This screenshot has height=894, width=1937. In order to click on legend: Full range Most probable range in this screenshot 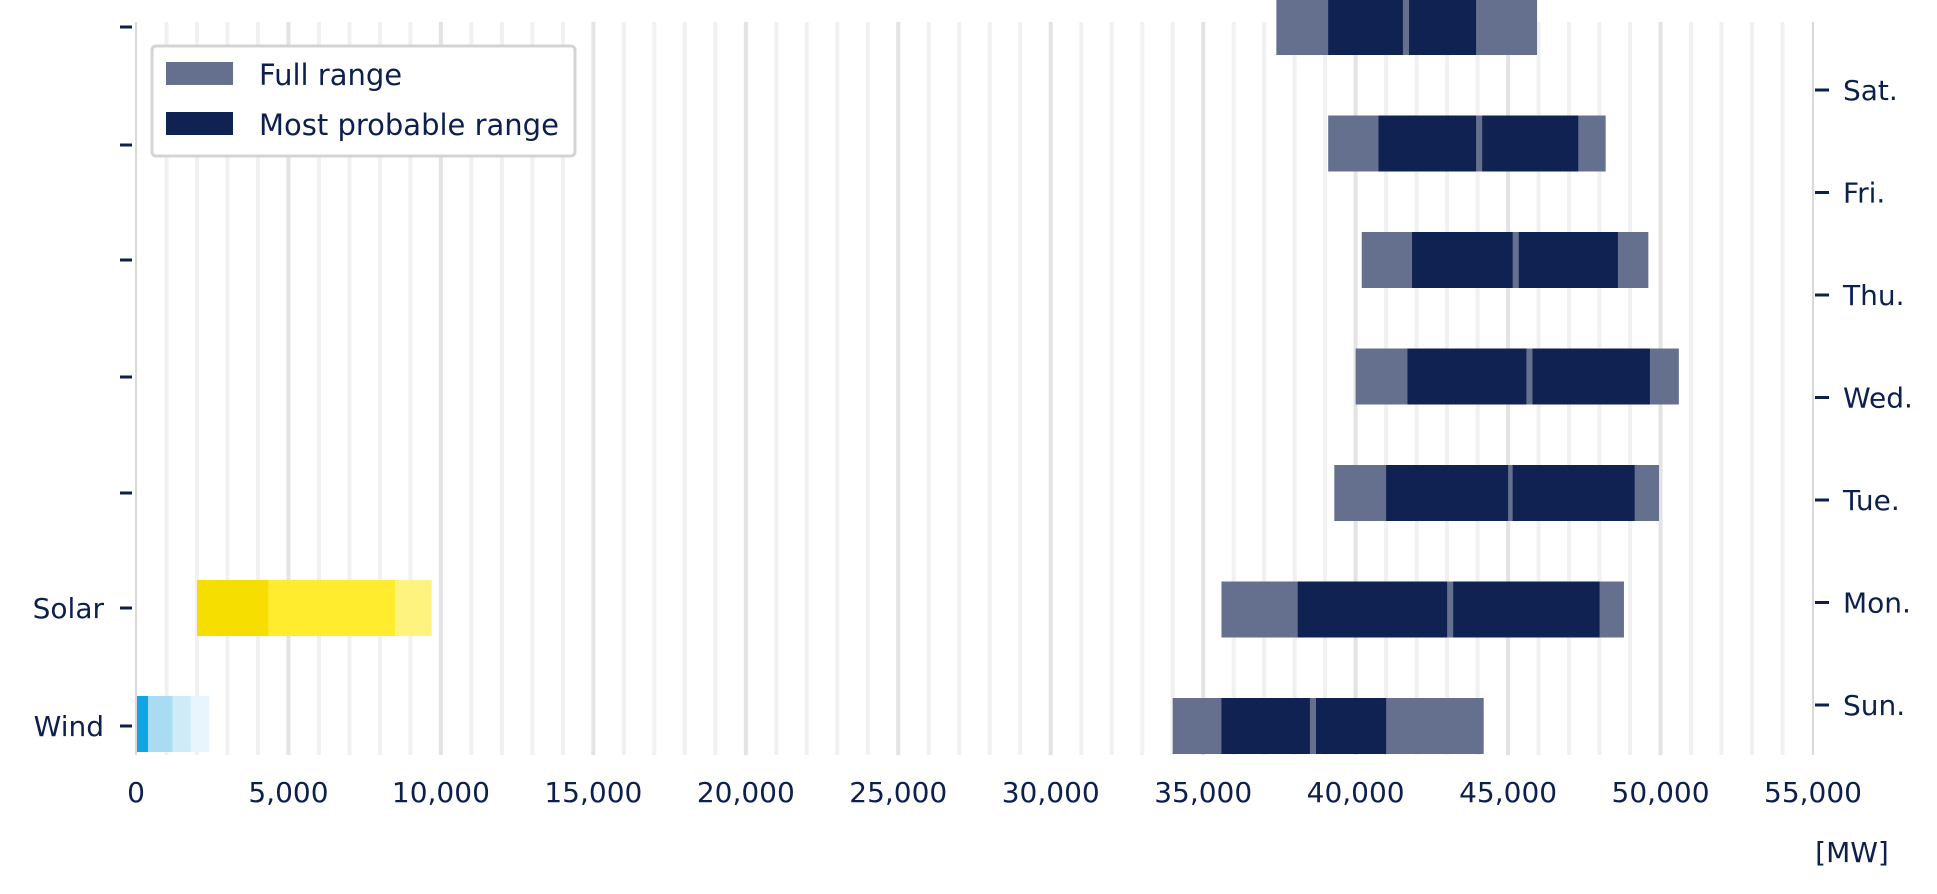, I will do `click(363, 101)`.